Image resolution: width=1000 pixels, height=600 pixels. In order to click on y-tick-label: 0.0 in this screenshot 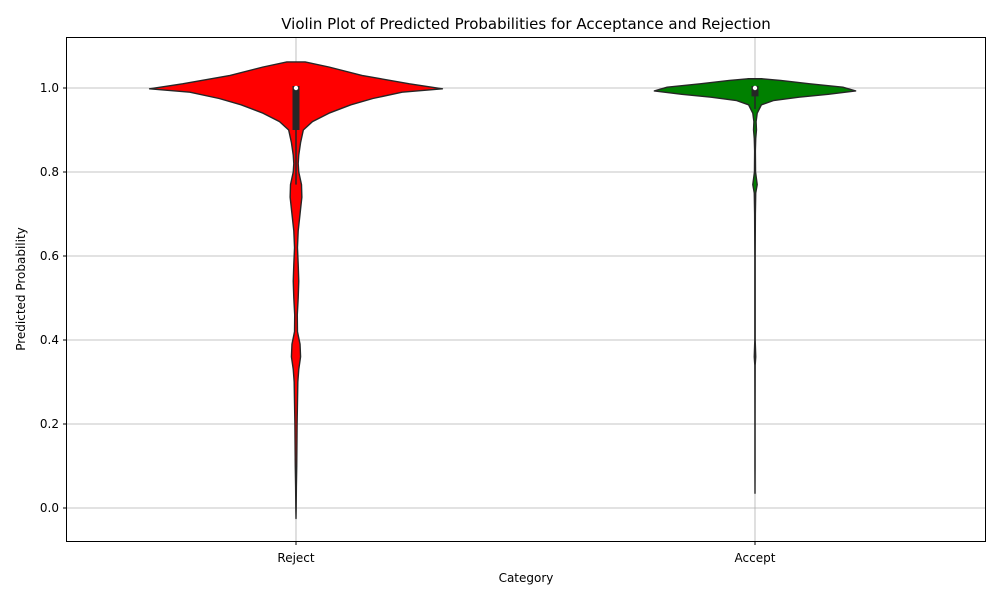, I will do `click(49, 508)`.